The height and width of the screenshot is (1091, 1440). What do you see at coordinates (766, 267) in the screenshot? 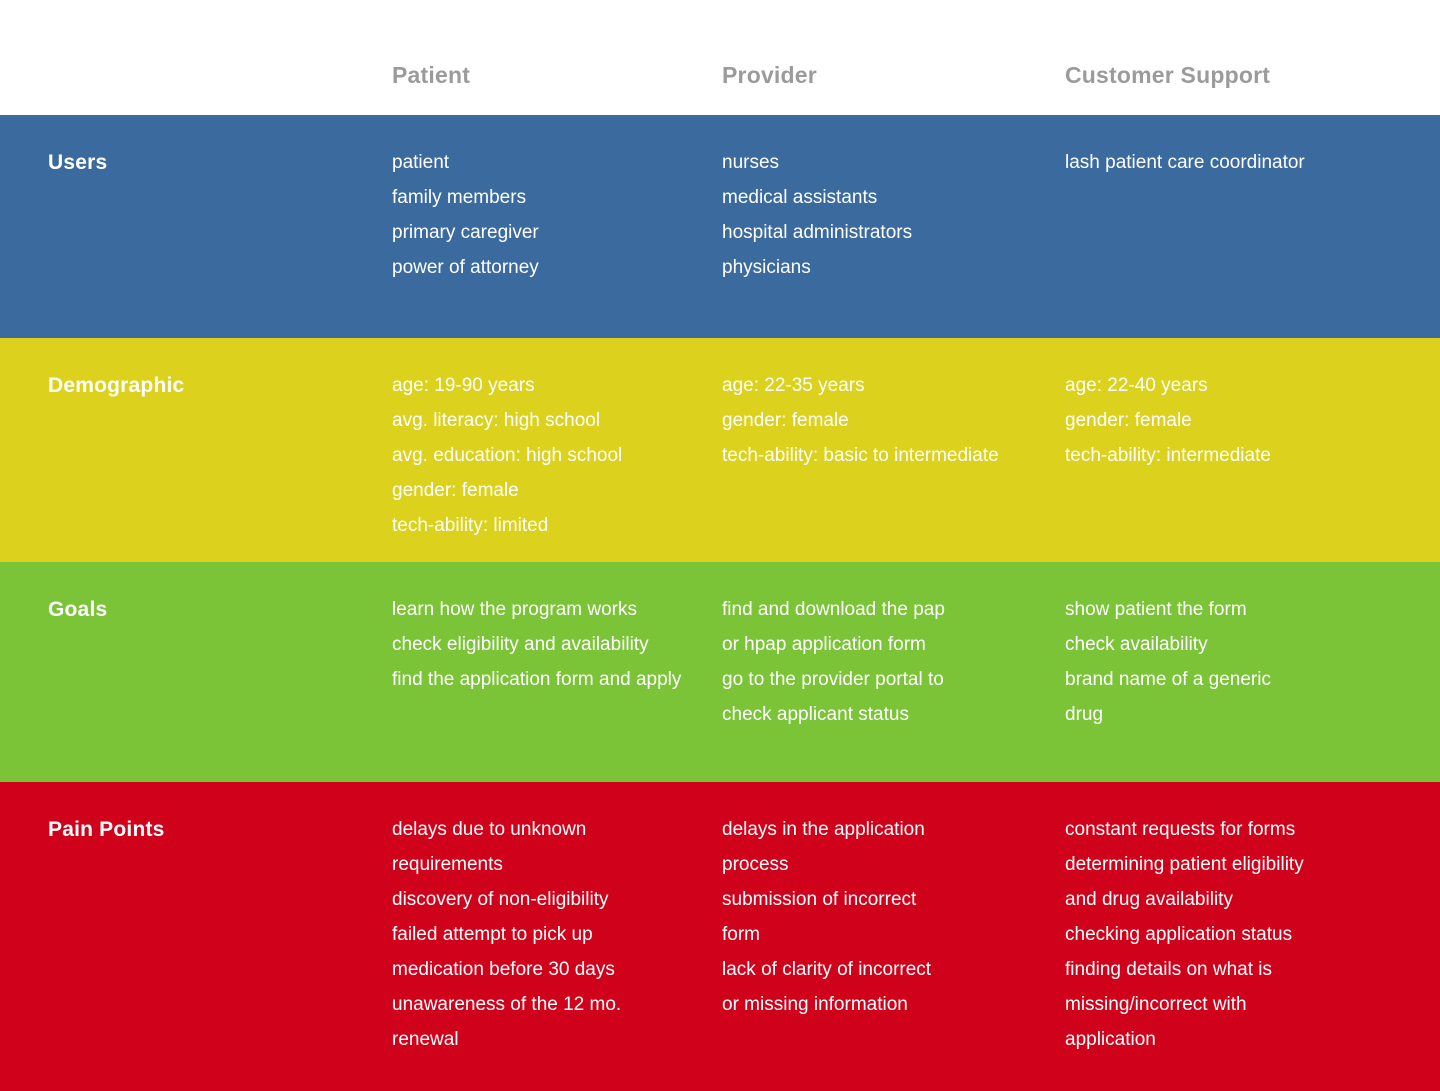
I see `cell-item: physicians` at bounding box center [766, 267].